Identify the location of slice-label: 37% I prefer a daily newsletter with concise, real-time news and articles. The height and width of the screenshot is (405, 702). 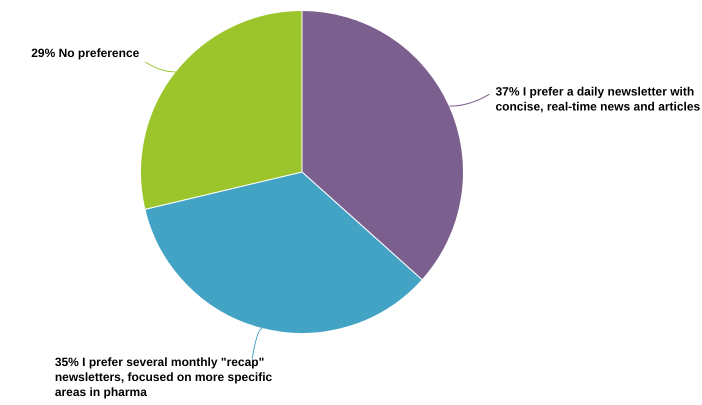
(598, 99).